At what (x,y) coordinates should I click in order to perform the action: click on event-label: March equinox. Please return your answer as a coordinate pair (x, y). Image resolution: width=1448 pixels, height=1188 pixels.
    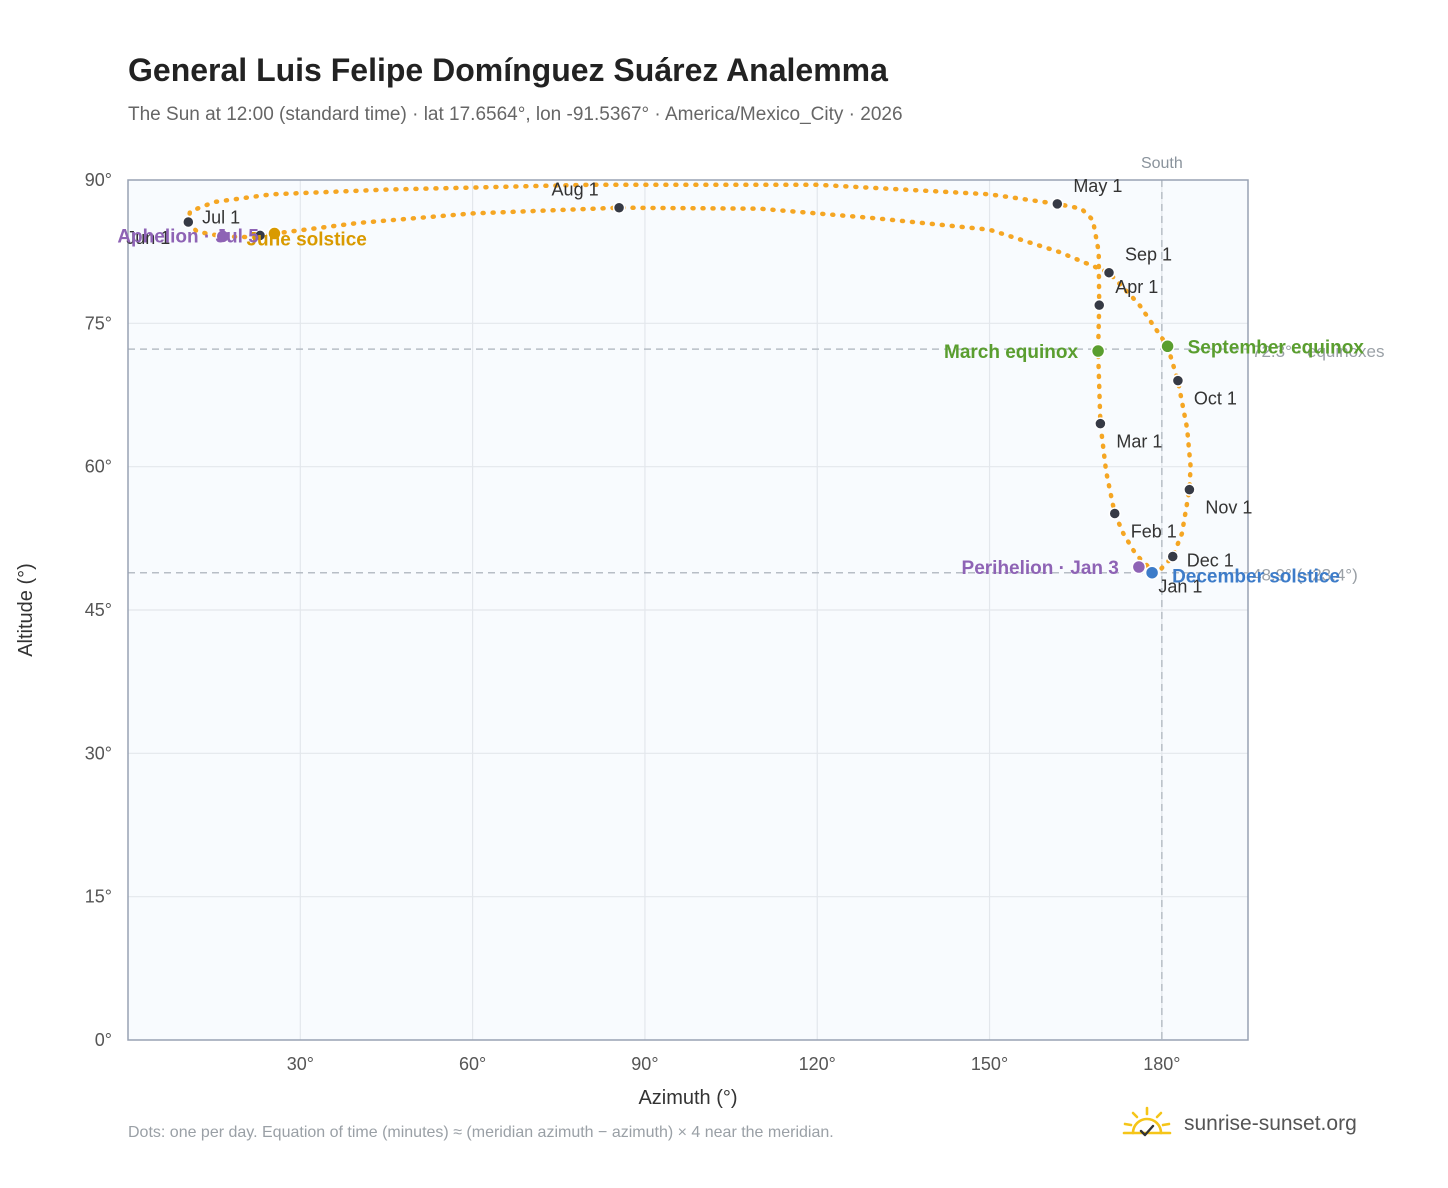
    Looking at the image, I should click on (1011, 352).